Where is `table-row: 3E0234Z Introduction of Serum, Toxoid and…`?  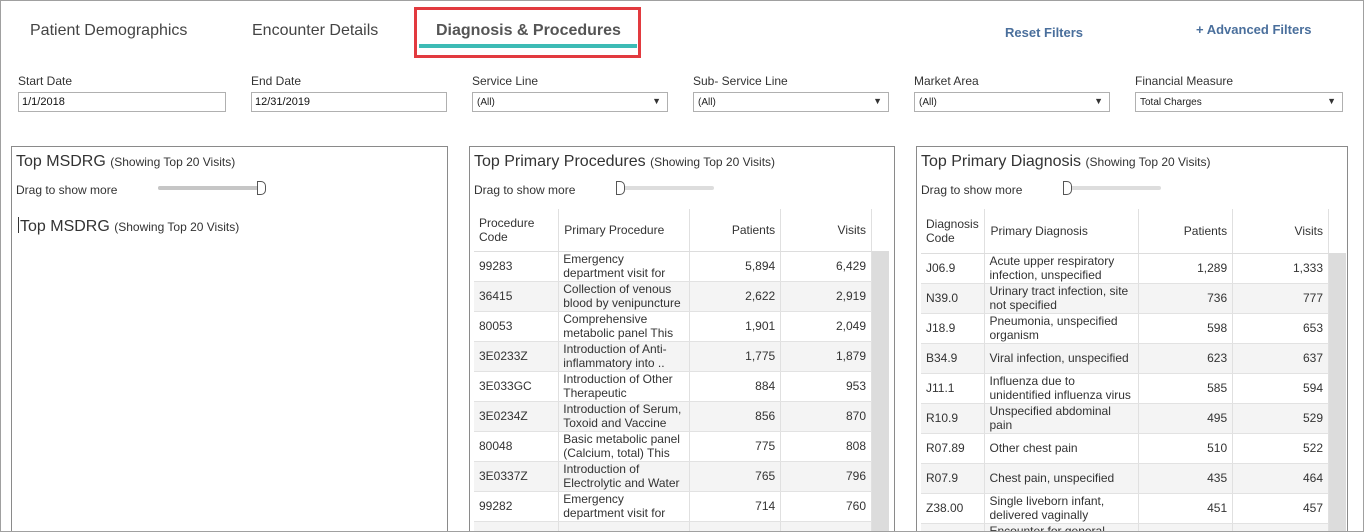 table-row: 3E0234Z Introduction of Serum, Toxoid and… is located at coordinates (673, 416).